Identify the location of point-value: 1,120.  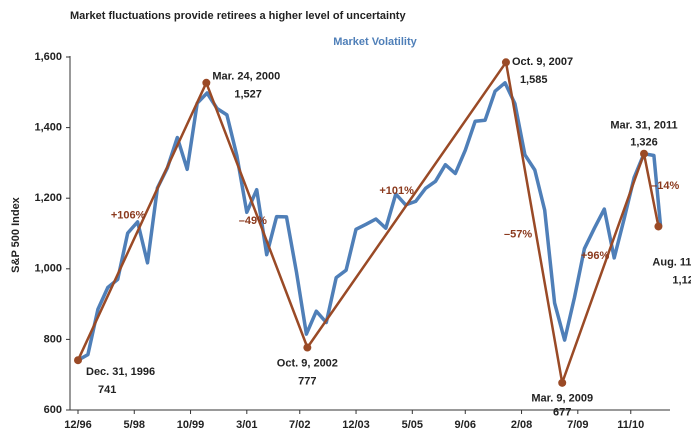
(681, 280).